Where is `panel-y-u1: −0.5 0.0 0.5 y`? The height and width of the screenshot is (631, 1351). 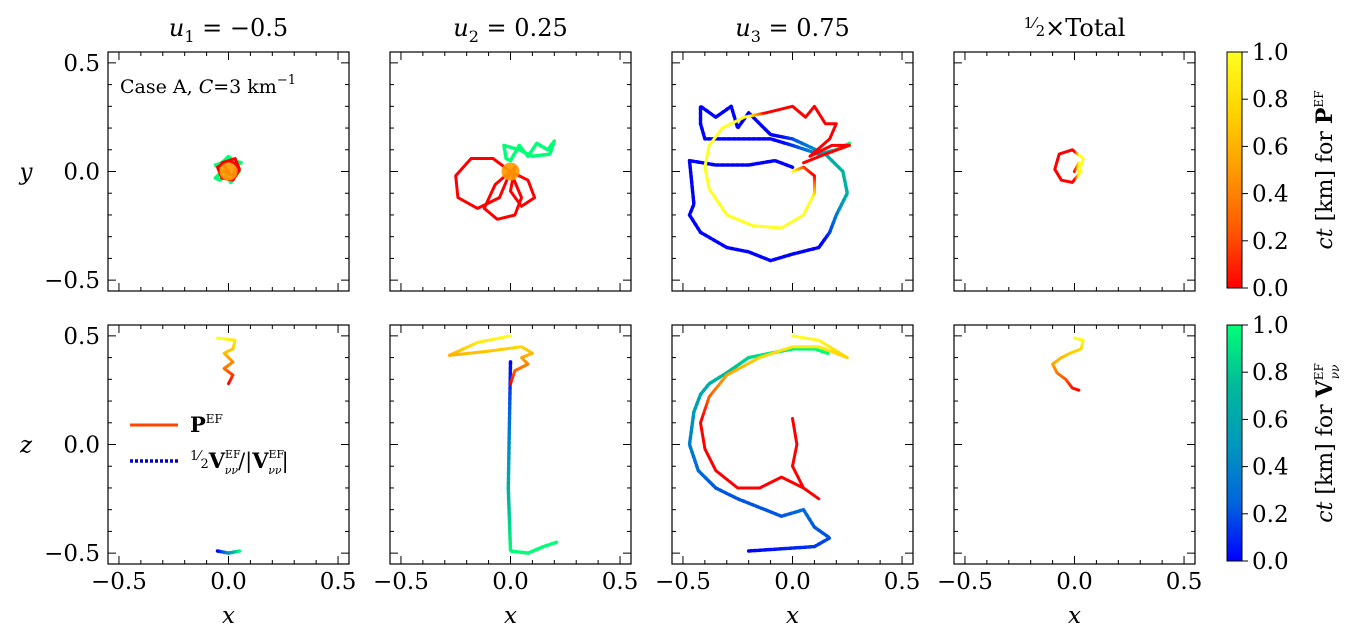
panel-y-u1: −0.5 0.0 0.5 y is located at coordinates (184, 172).